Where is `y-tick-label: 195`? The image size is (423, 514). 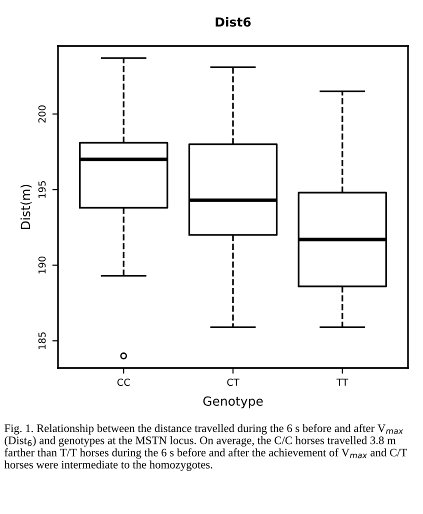 y-tick-label: 195 is located at coordinates (42, 189).